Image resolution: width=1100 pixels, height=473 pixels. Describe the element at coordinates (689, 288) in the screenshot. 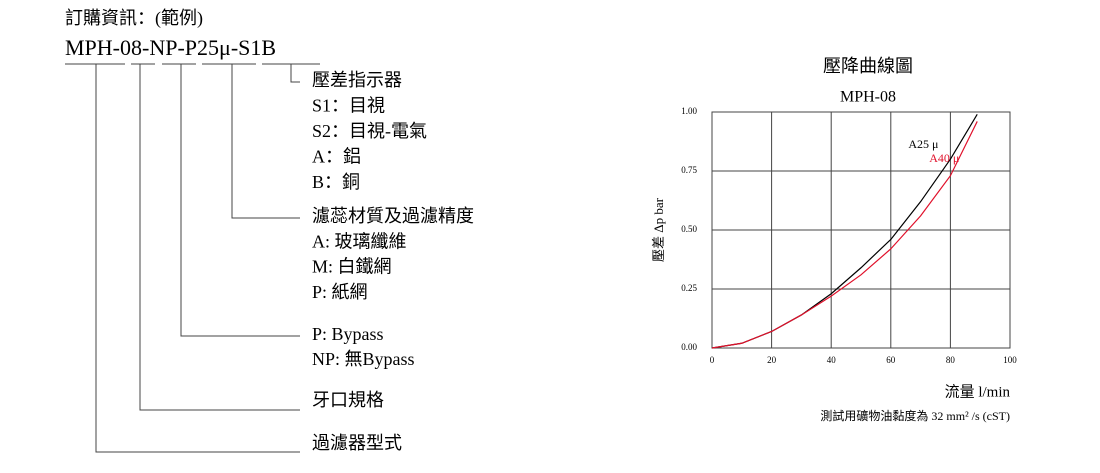

I see `y-tick-label: 0.25` at that location.